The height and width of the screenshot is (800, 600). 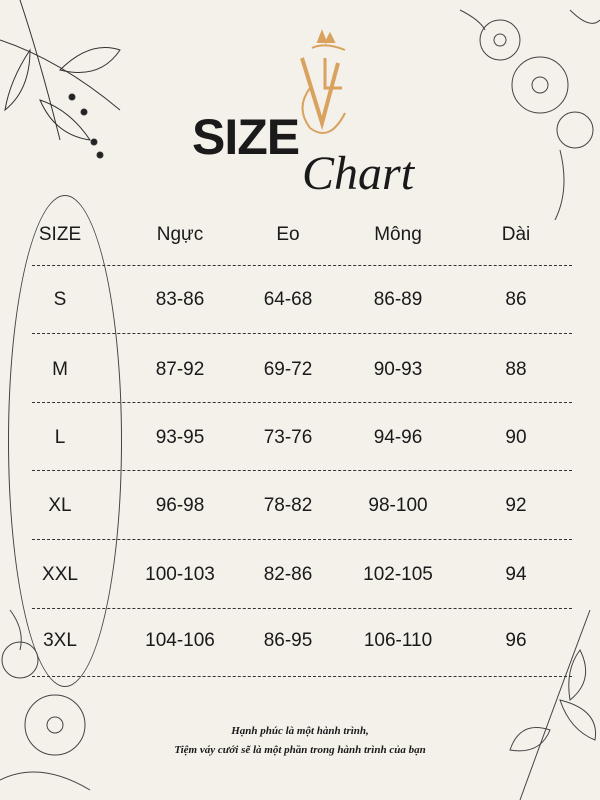 I want to click on cell-mong: 90-93, so click(x=398, y=369).